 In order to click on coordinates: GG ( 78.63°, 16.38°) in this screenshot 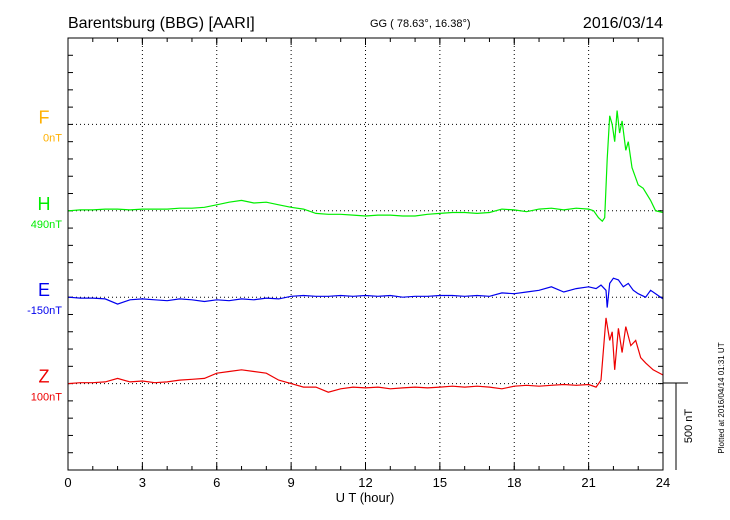, I will do `click(420, 24)`.